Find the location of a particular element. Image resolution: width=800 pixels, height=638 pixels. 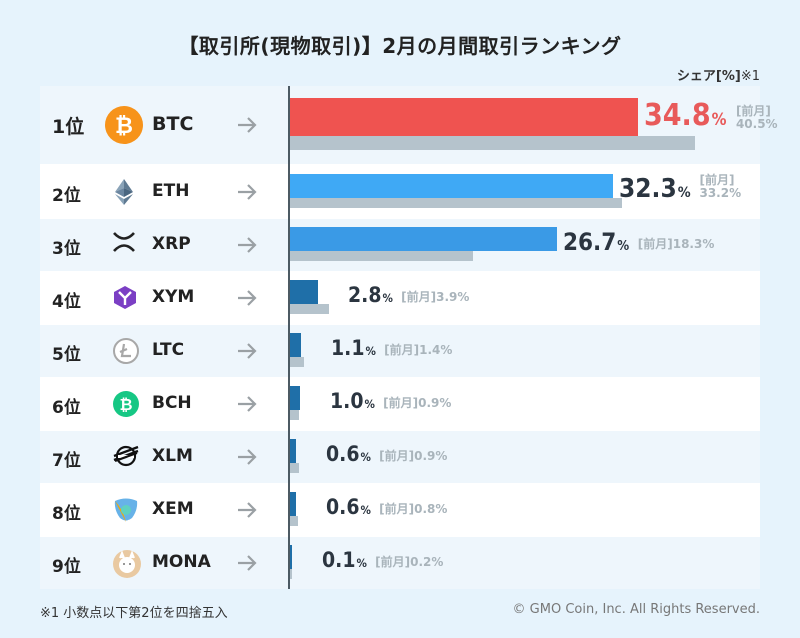

prev-label-xem: [前月]0.8% is located at coordinates (413, 509).